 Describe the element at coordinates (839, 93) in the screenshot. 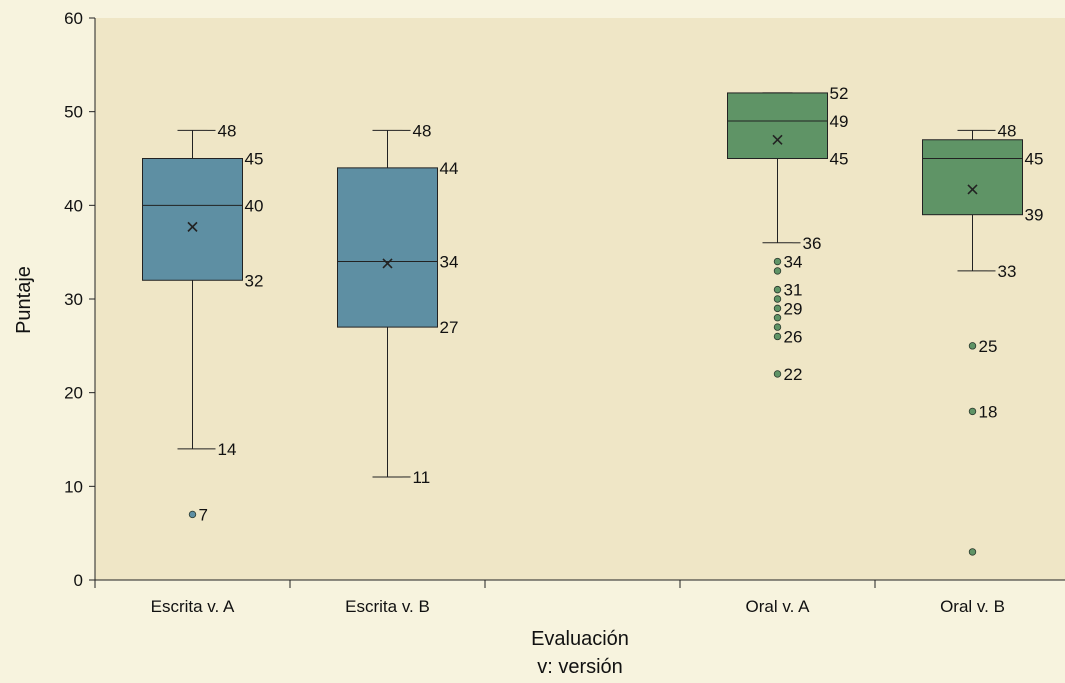

I see `value-label: 52` at that location.